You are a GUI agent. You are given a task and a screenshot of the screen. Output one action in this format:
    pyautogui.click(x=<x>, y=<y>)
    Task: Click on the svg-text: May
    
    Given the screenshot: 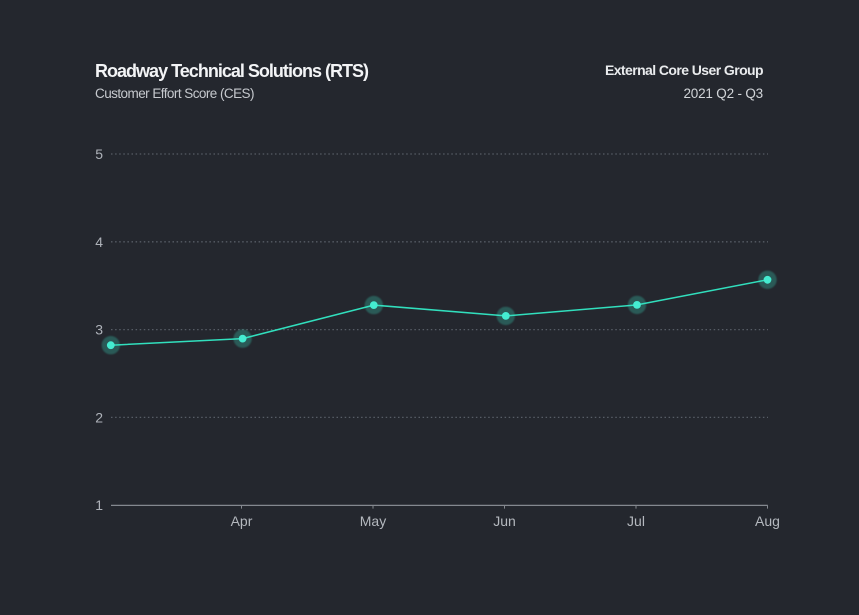 What is the action you would take?
    pyautogui.click(x=373, y=521)
    